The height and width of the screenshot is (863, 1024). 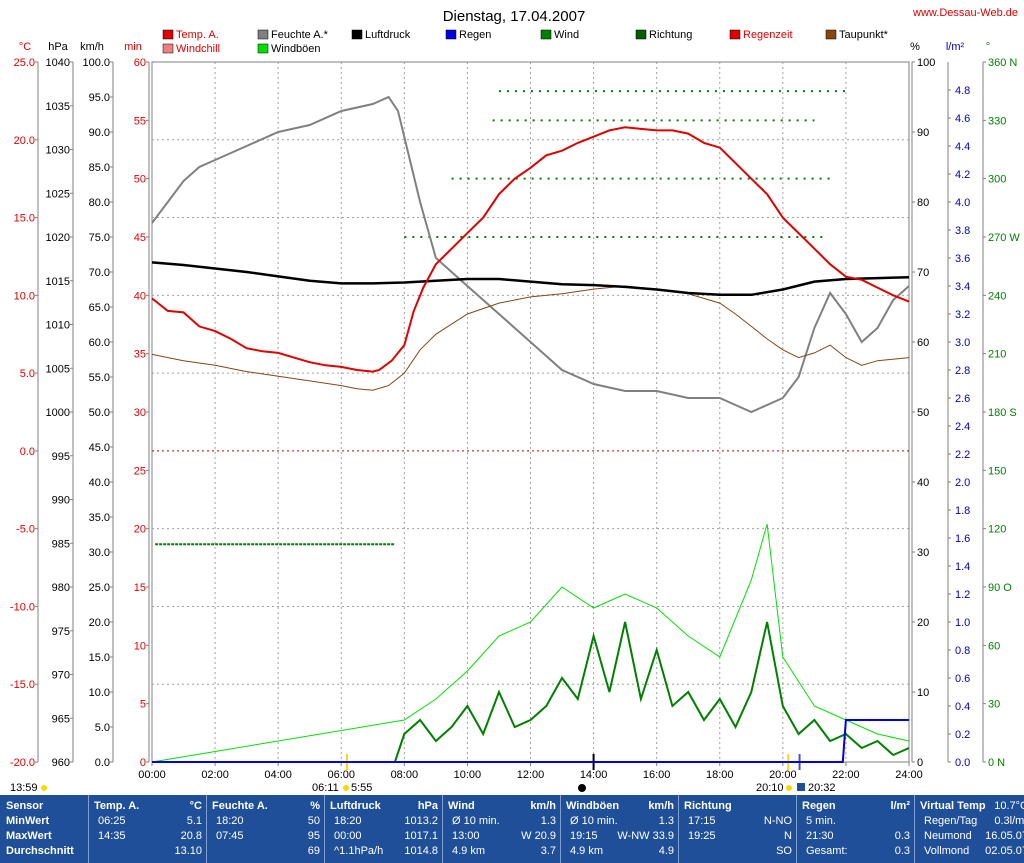 I want to click on stats-cell-value: 0.3, so click(x=902, y=836).